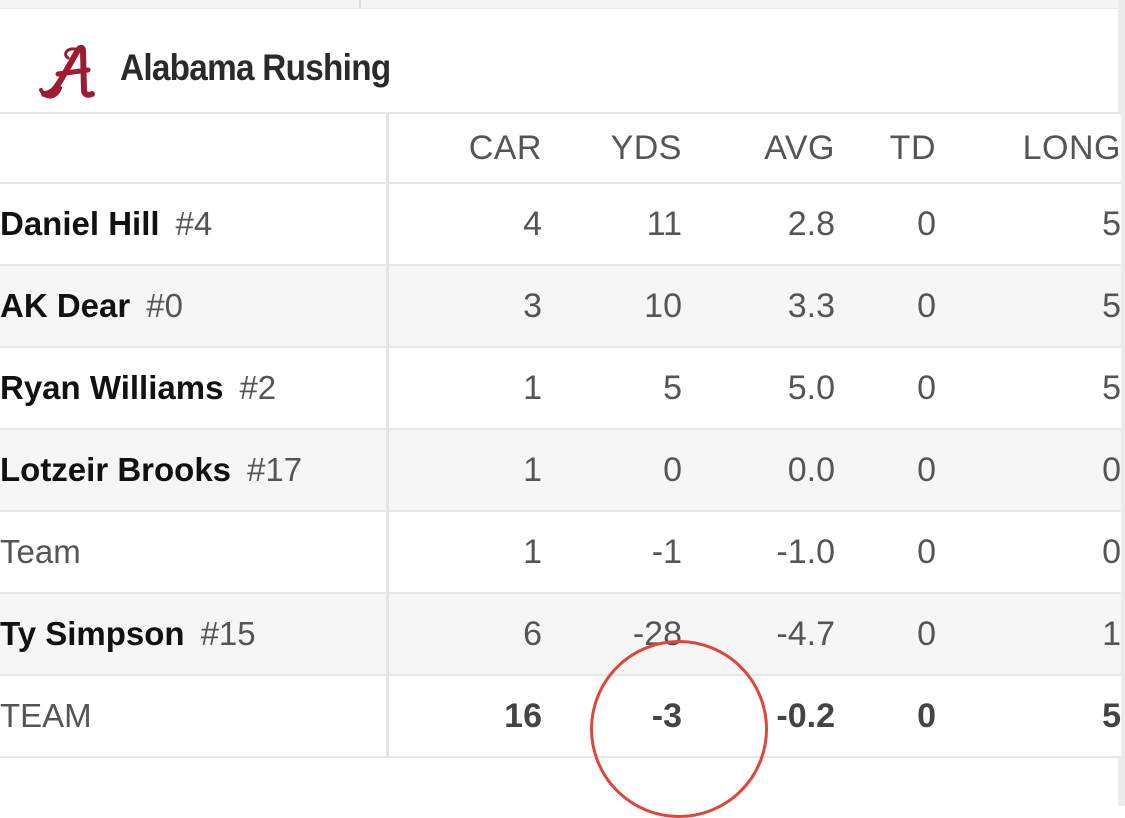 This screenshot has width=1125, height=818. What do you see at coordinates (194, 148) in the screenshot?
I see `header-name-cell` at bounding box center [194, 148].